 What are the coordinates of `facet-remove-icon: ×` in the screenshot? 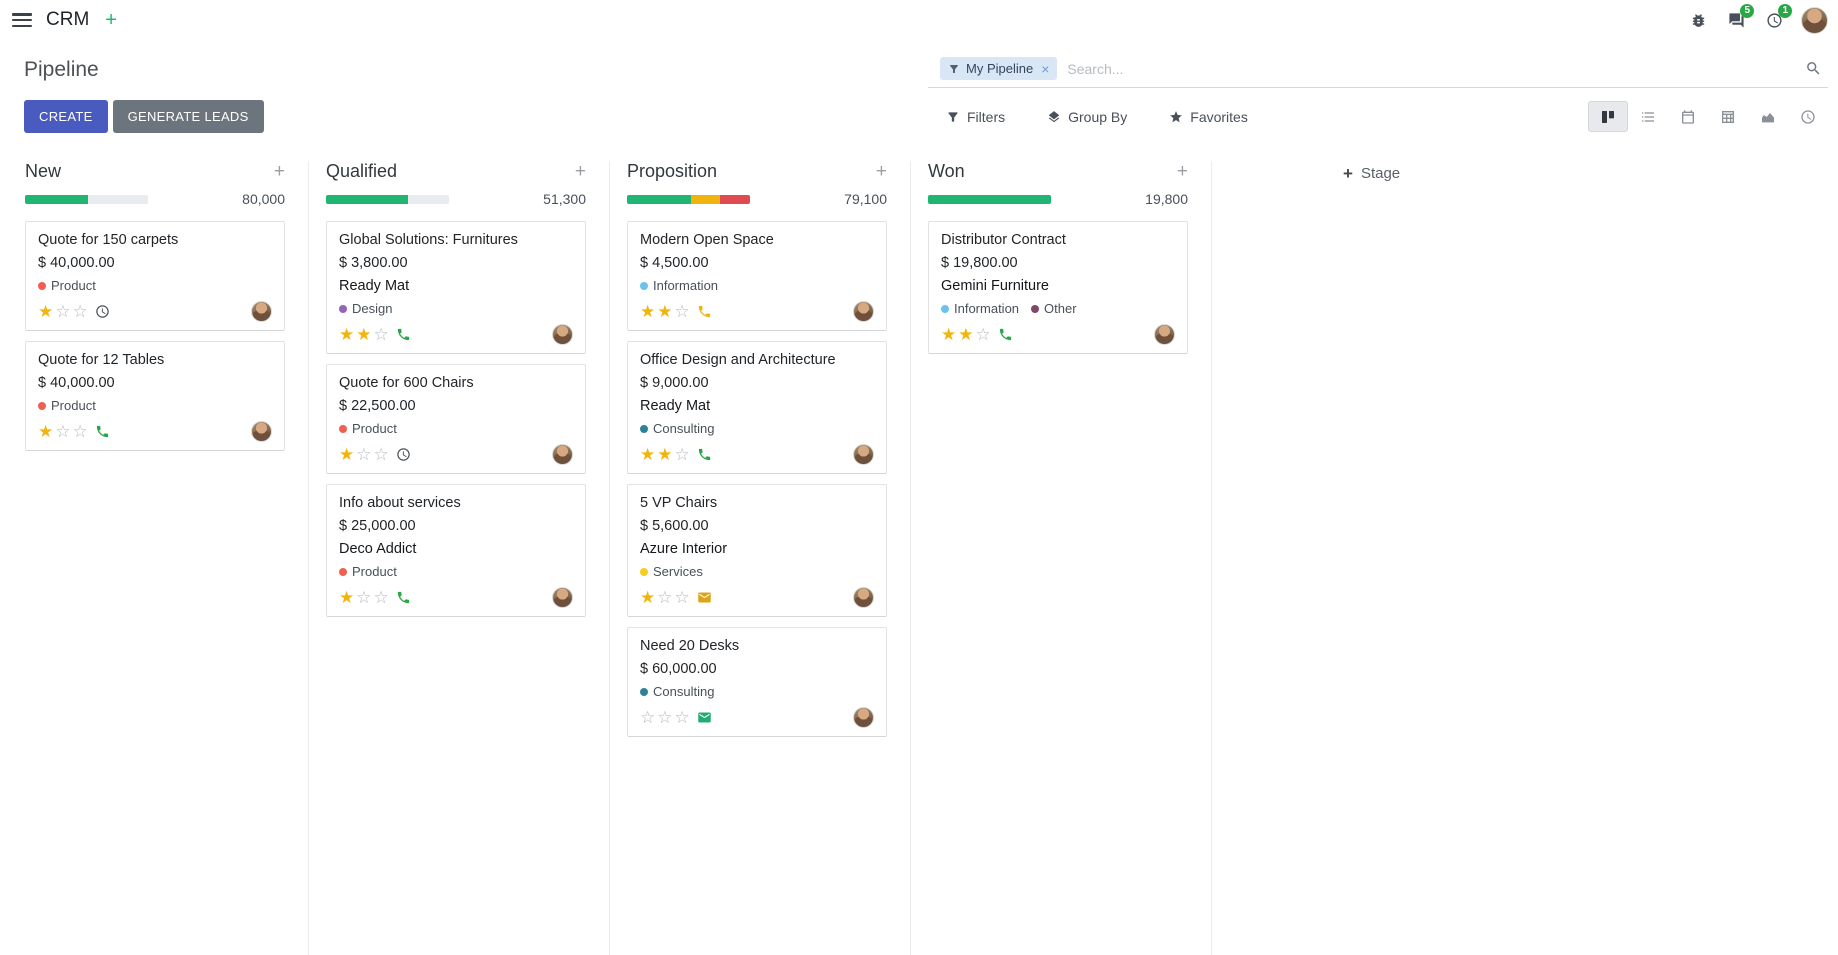 It's located at (1045, 68).